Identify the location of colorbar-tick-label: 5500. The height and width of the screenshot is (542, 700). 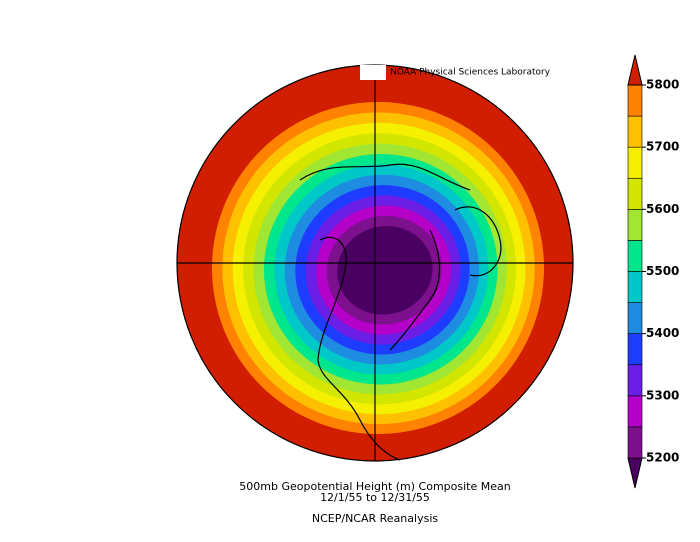
(662, 271).